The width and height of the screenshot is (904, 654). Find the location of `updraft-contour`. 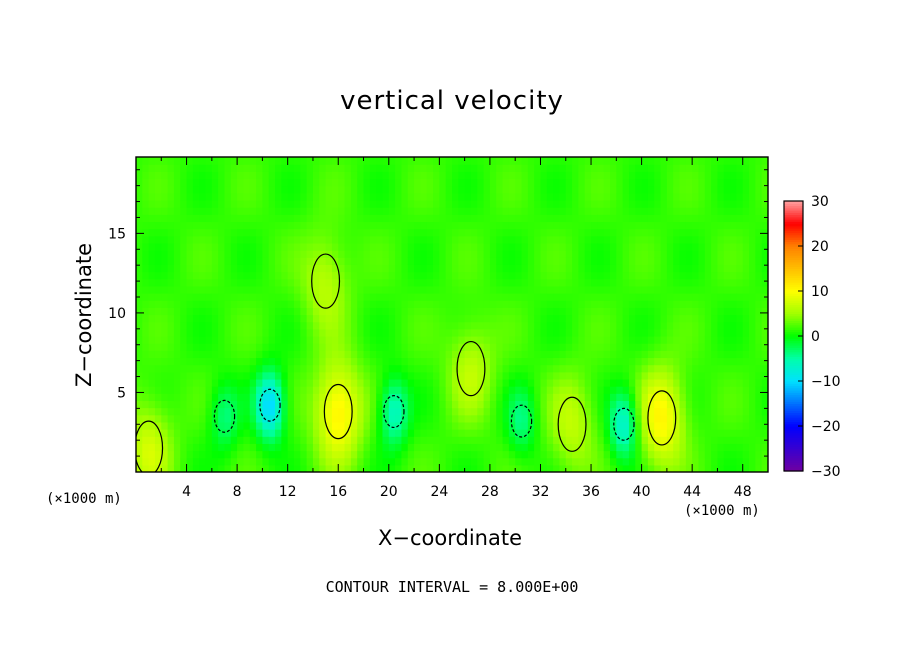

updraft-contour is located at coordinates (572, 424).